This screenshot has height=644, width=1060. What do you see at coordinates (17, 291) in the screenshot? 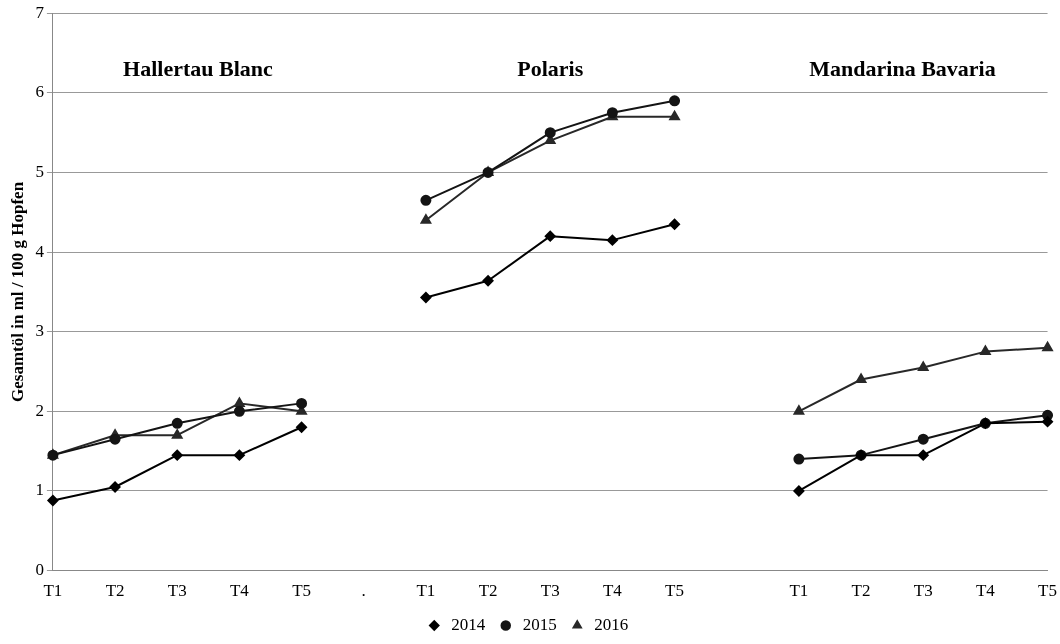
I see `y-axis-title: Gesamtöl in ml / 100 g Hopfen` at bounding box center [17, 291].